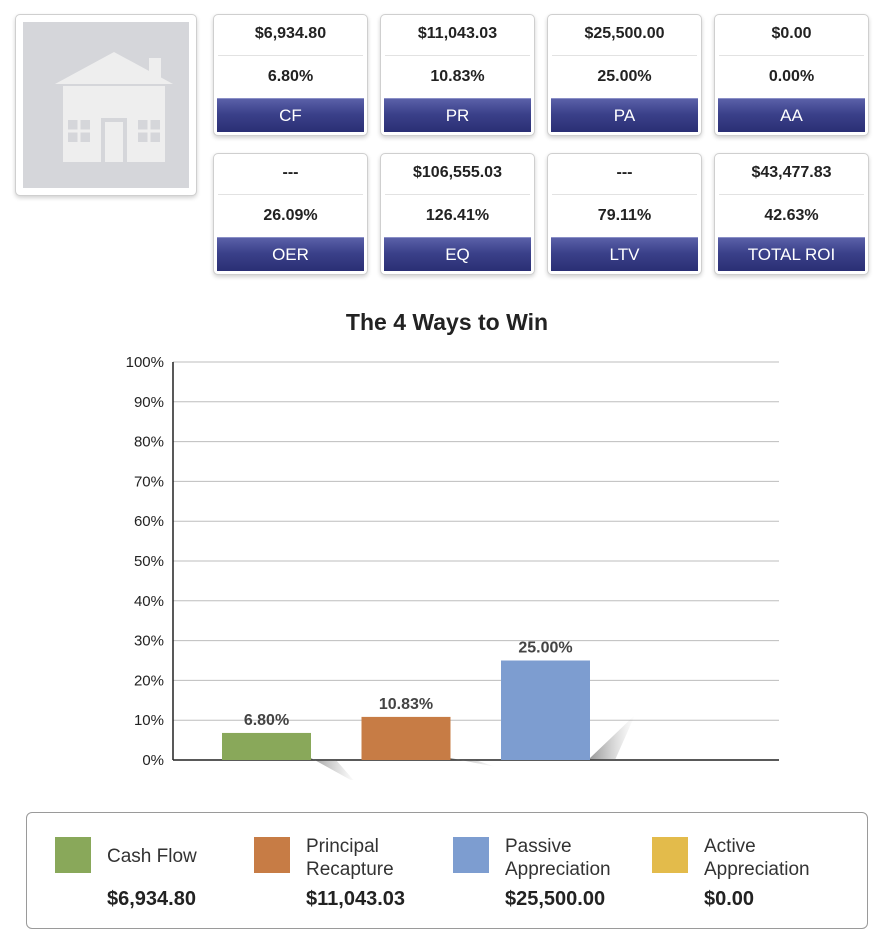 This screenshot has width=890, height=941. Describe the element at coordinates (555, 899) in the screenshot. I see `legend-amount: $25,500.00` at that location.